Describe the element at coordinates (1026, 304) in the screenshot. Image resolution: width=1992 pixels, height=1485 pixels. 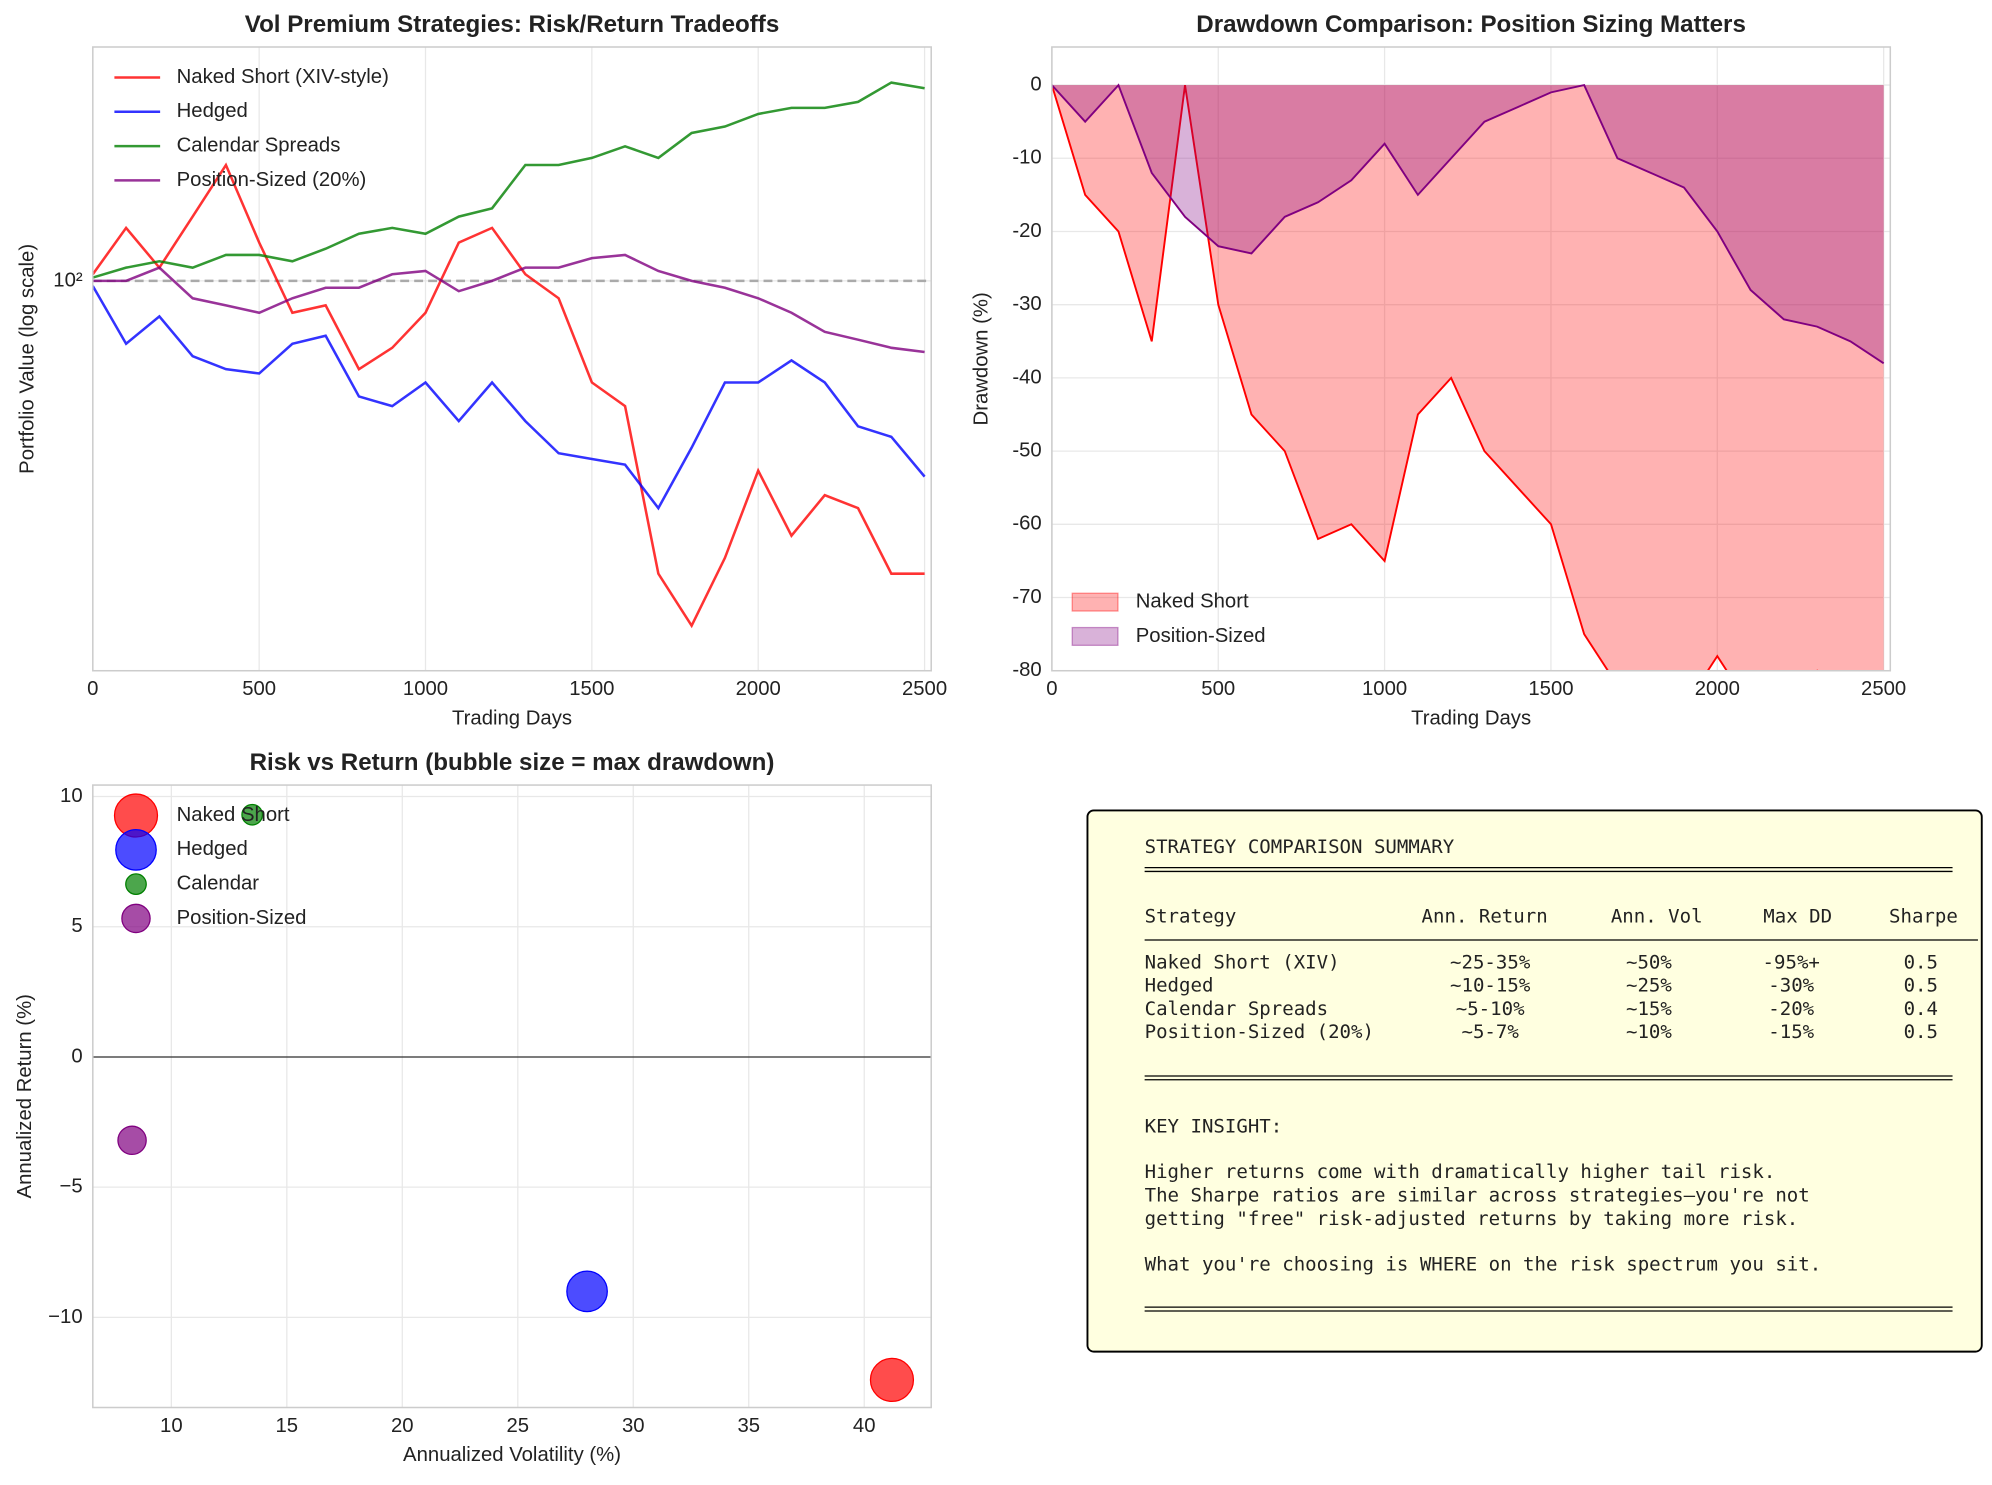
I see `y-tick-label: -30` at that location.